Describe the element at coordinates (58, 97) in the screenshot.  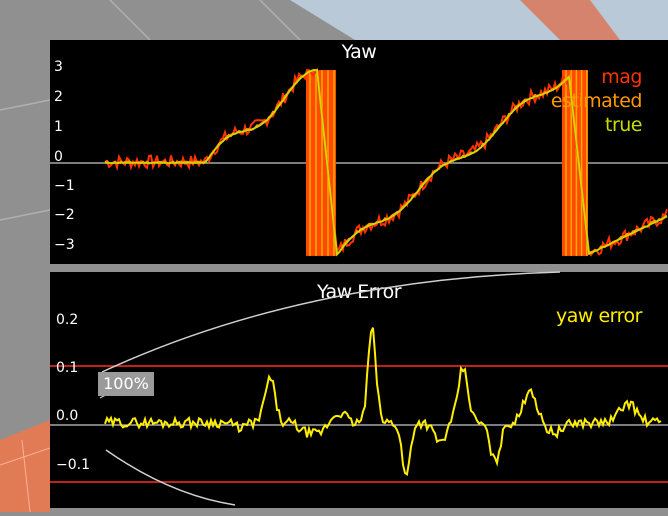
I see `yaw-tick-label: 2` at that location.